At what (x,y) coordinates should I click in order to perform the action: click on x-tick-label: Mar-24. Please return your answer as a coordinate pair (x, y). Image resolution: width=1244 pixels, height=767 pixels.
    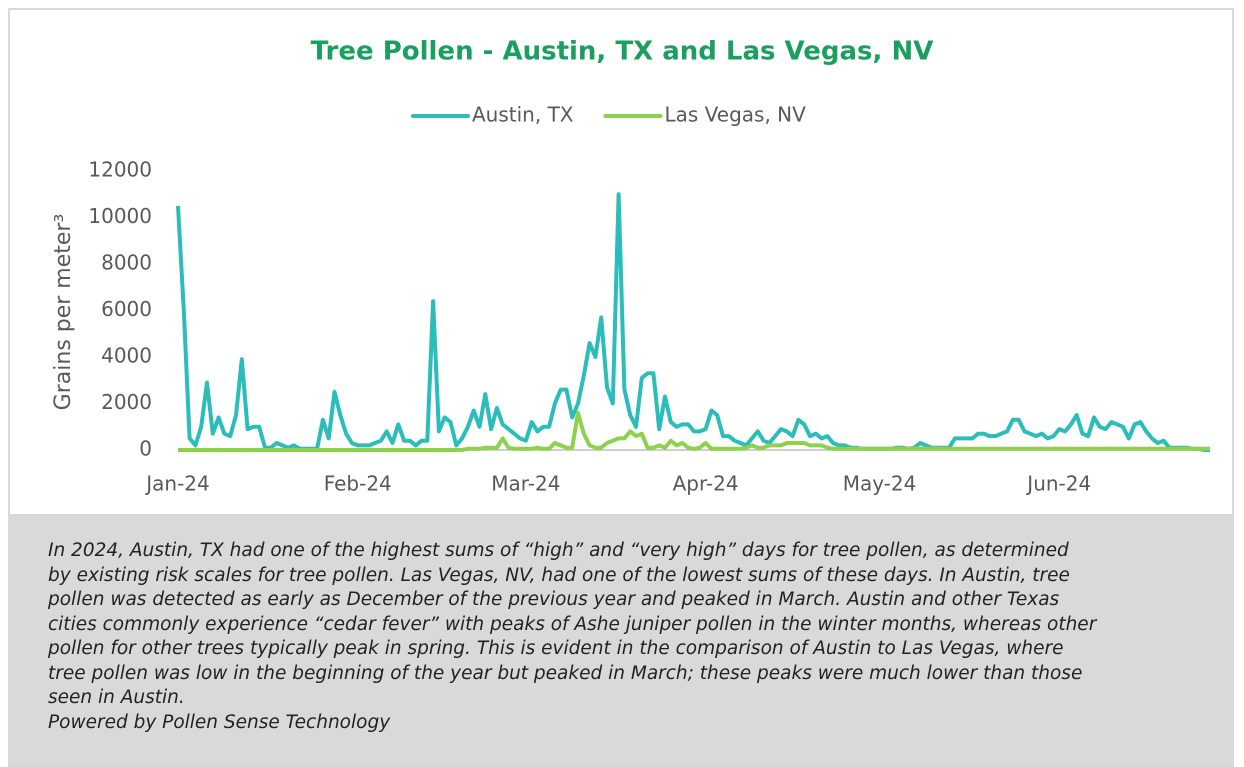
    Looking at the image, I should click on (525, 484).